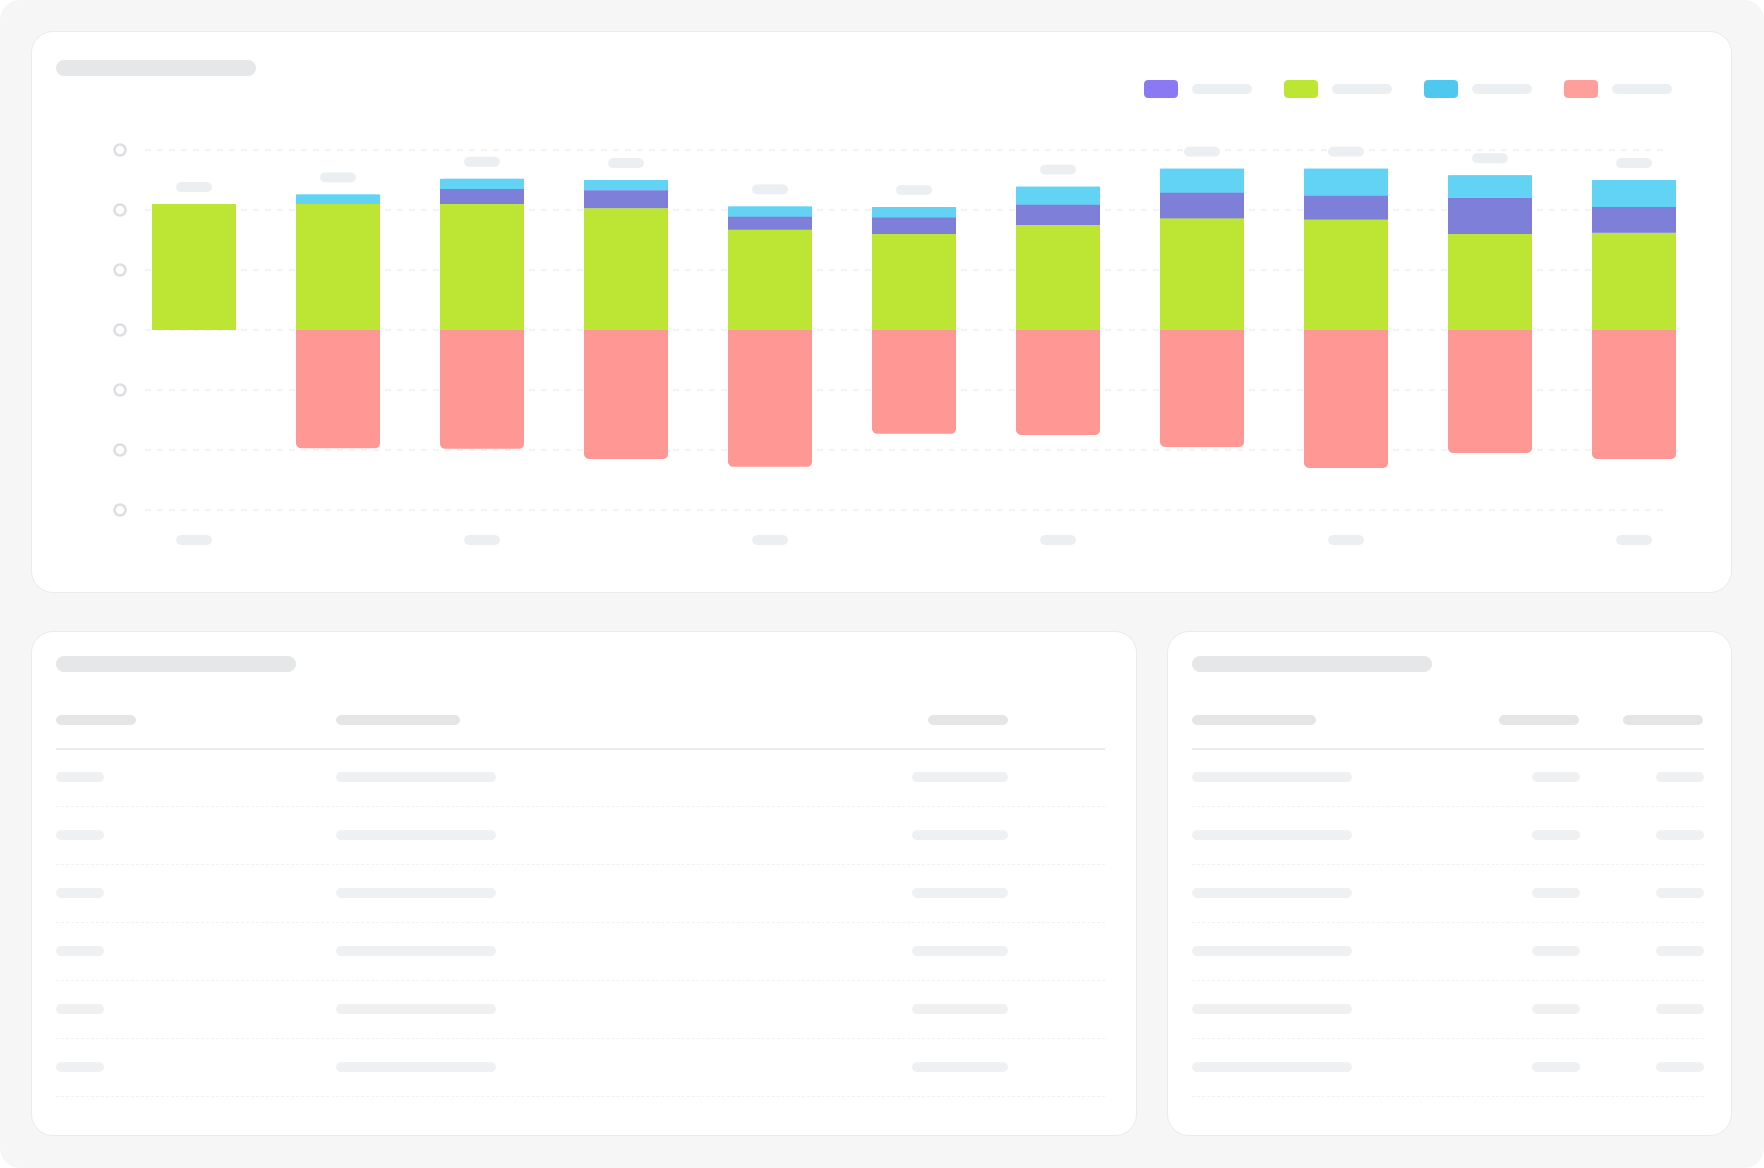 Image resolution: width=1764 pixels, height=1168 pixels. I want to click on table-right-header-col2, so click(1539, 720).